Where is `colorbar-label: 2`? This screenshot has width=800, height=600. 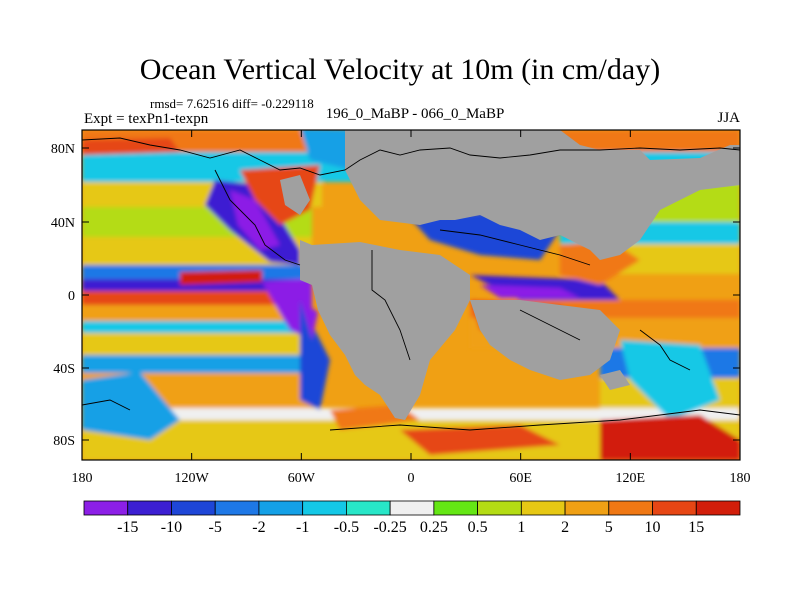 colorbar-label: 2 is located at coordinates (565, 527).